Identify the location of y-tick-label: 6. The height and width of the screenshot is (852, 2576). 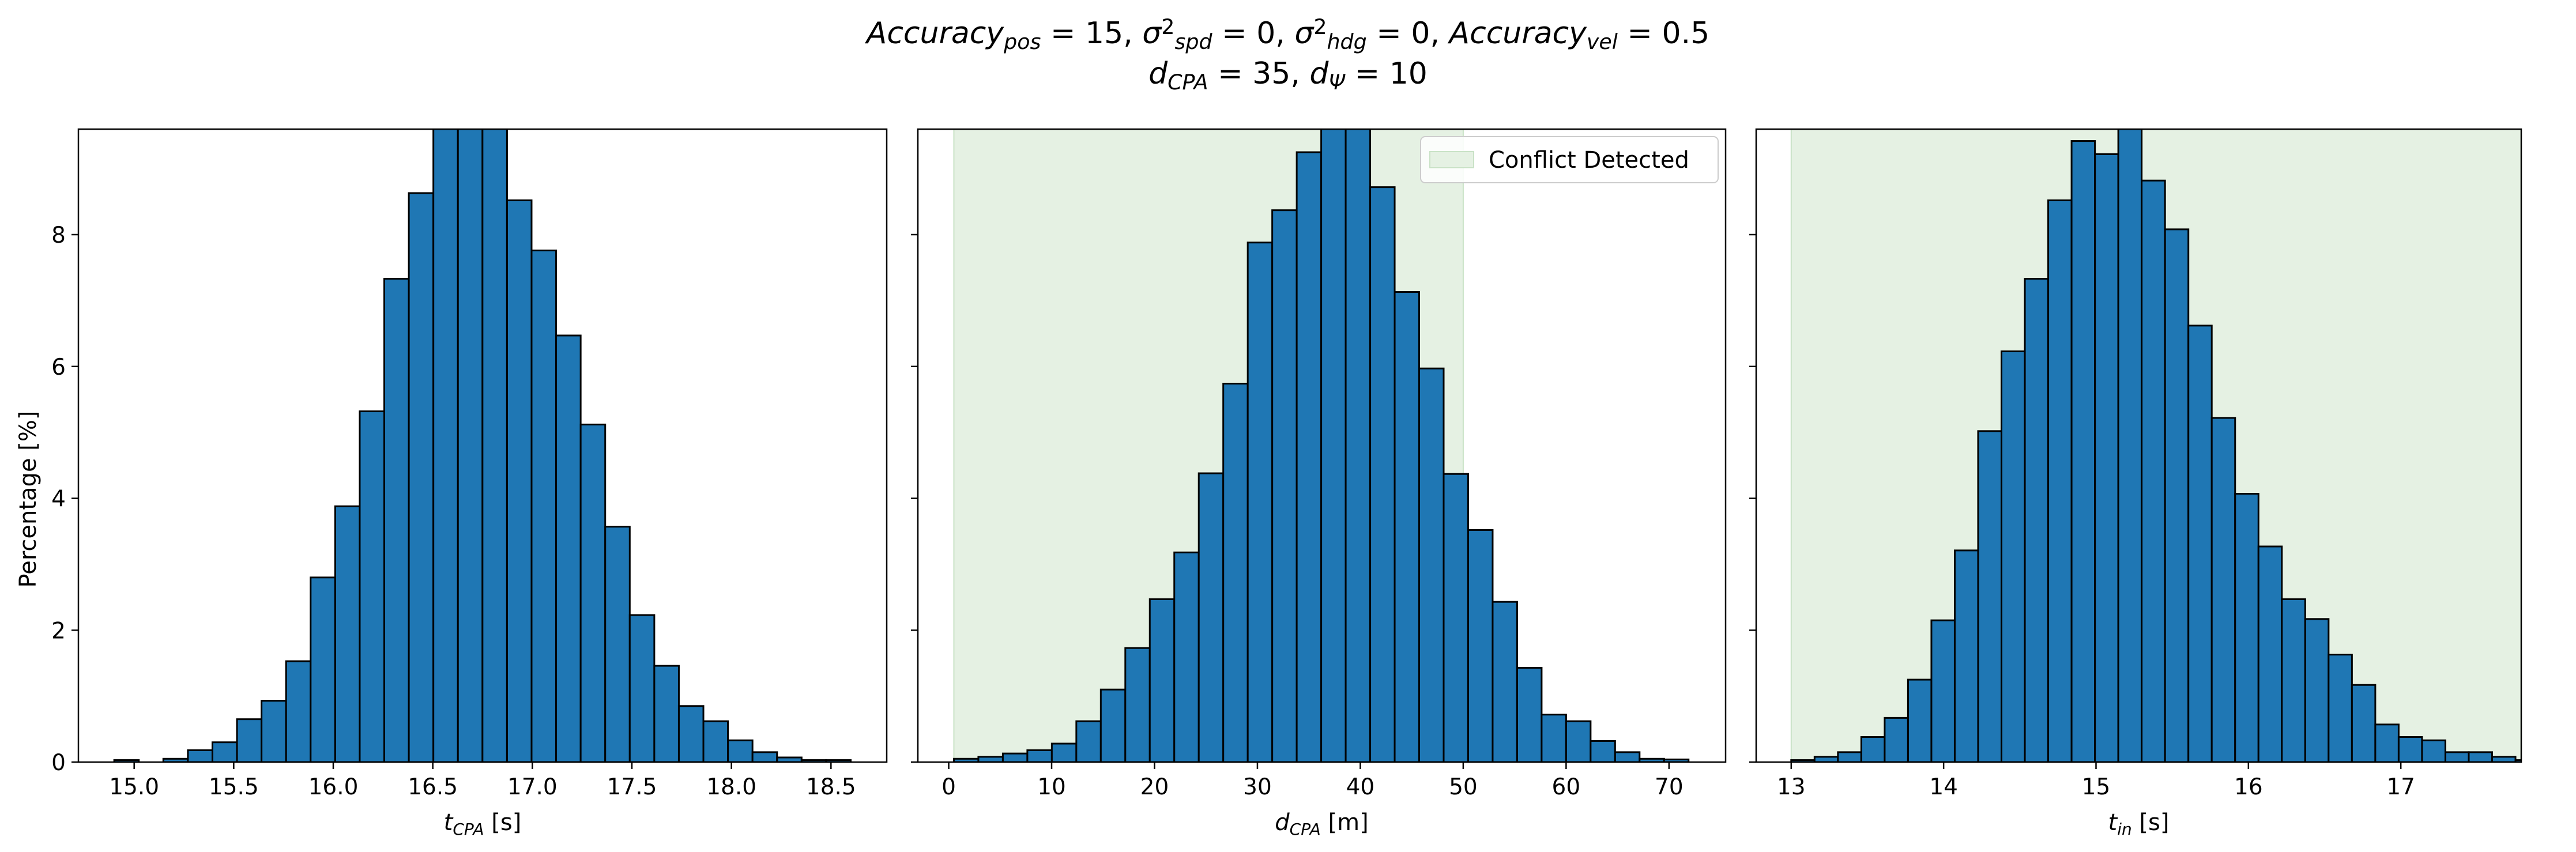
(58, 368).